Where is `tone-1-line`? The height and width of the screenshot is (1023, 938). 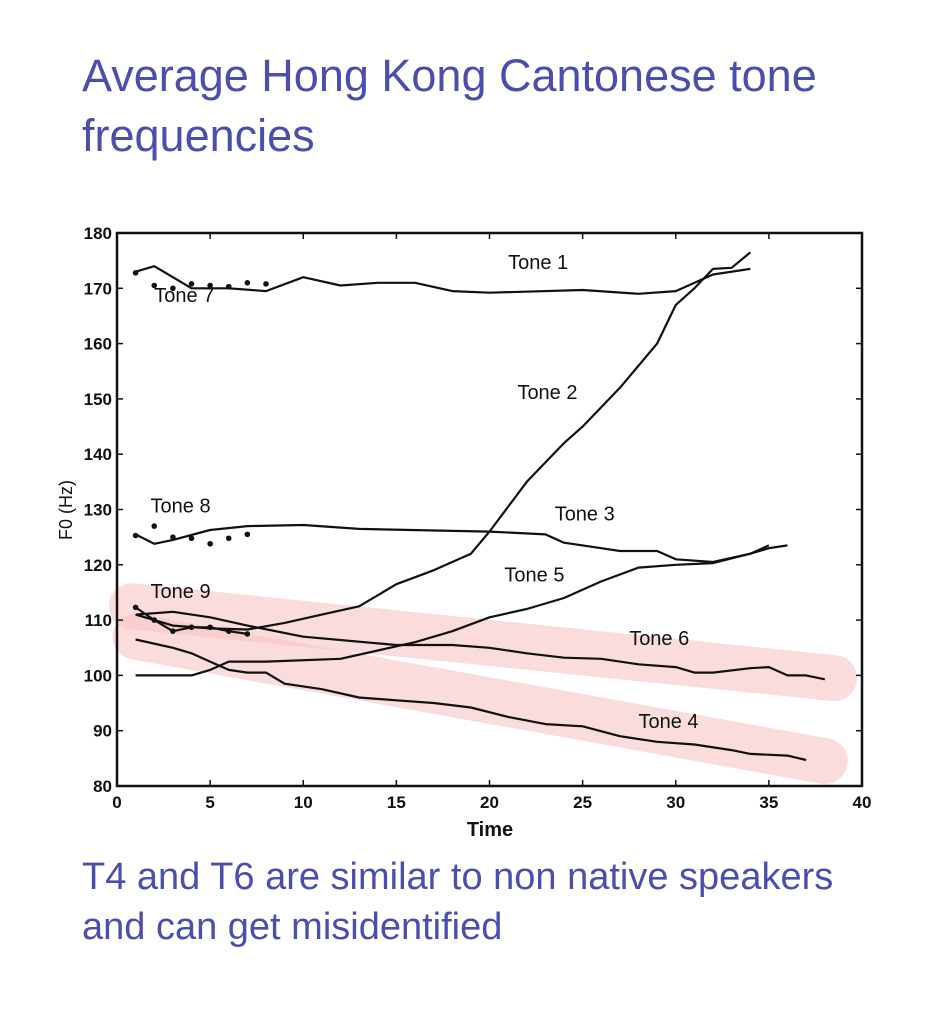
tone-1-line is located at coordinates (443, 280).